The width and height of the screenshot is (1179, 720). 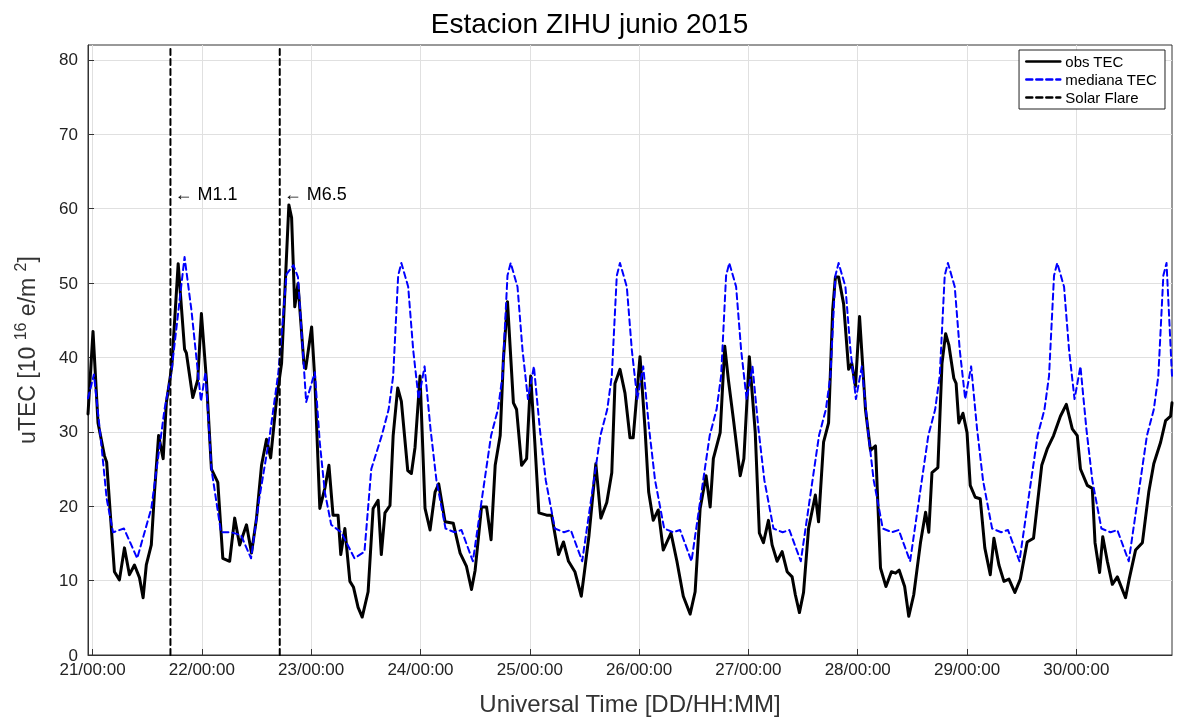 I want to click on legend-label: mediana TEC, so click(x=1111, y=79).